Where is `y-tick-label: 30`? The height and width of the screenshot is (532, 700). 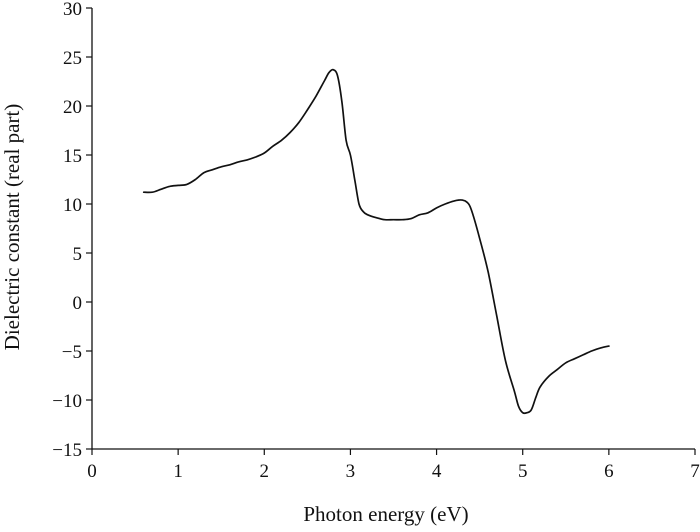 y-tick-label: 30 is located at coordinates (72, 10).